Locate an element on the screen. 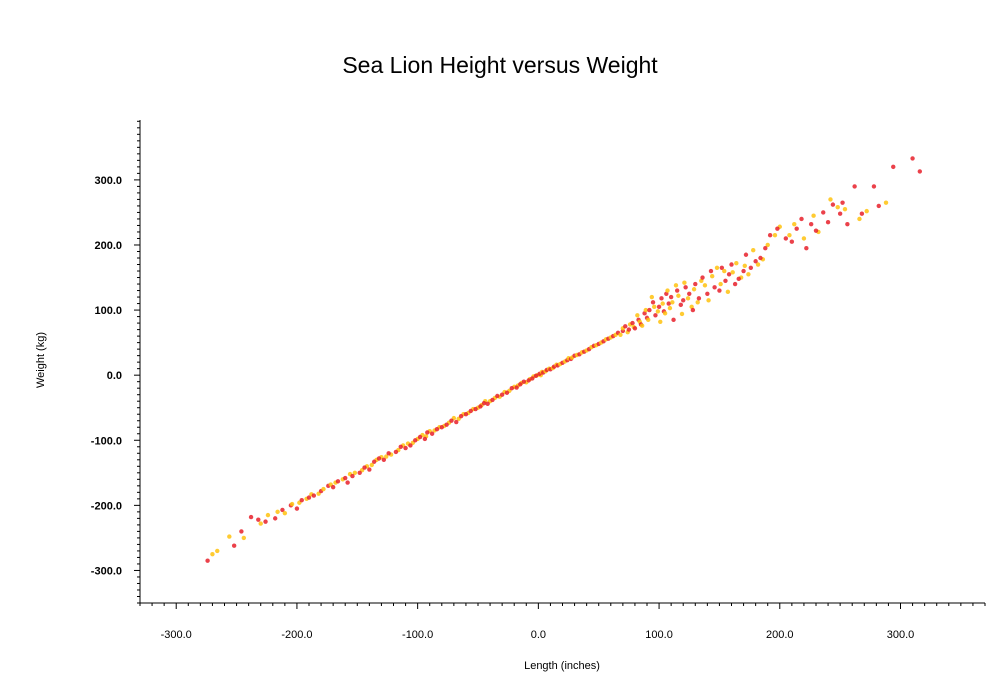  y-axis-title: Weight (kg) is located at coordinates (41, 360).